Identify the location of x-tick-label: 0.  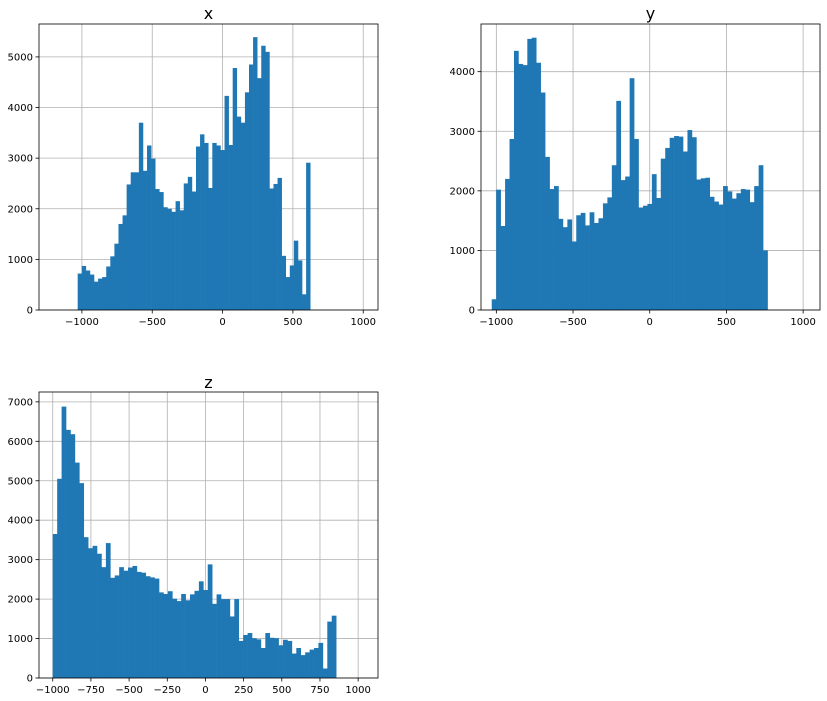
(650, 322).